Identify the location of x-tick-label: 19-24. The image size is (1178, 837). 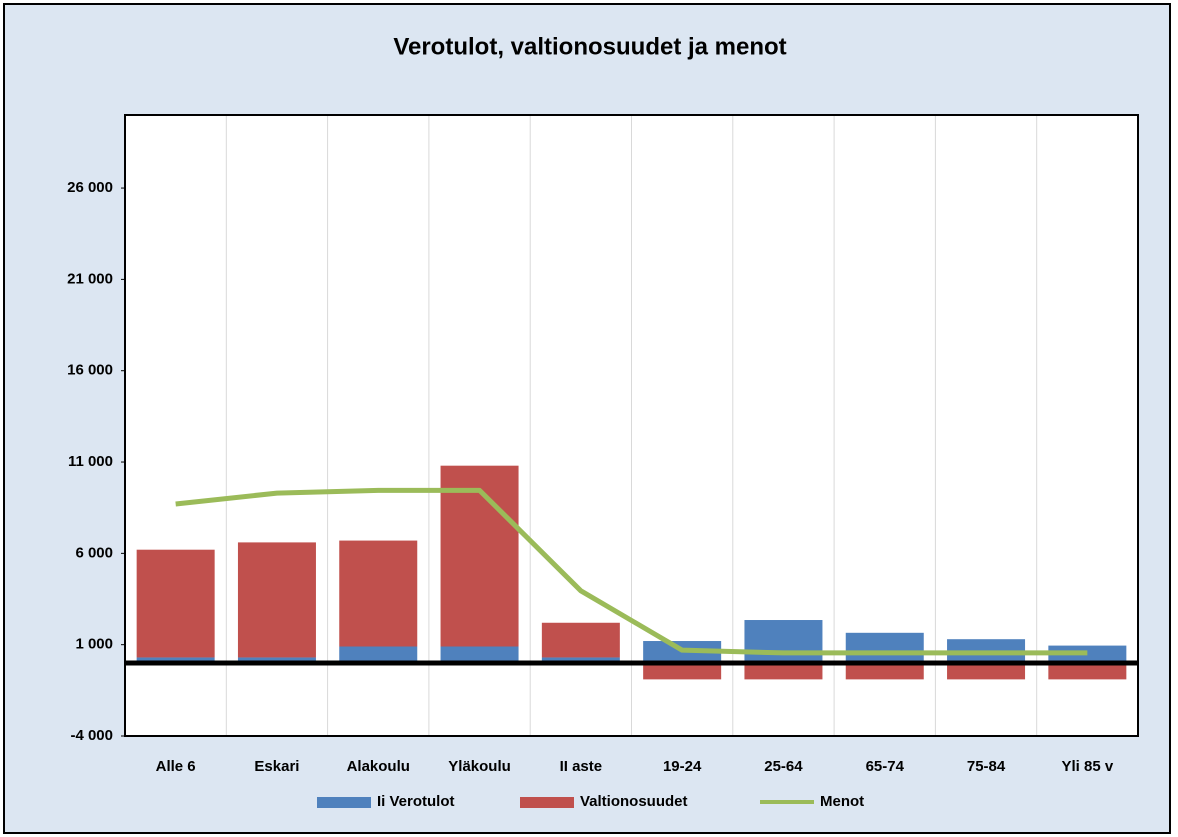
(682, 766).